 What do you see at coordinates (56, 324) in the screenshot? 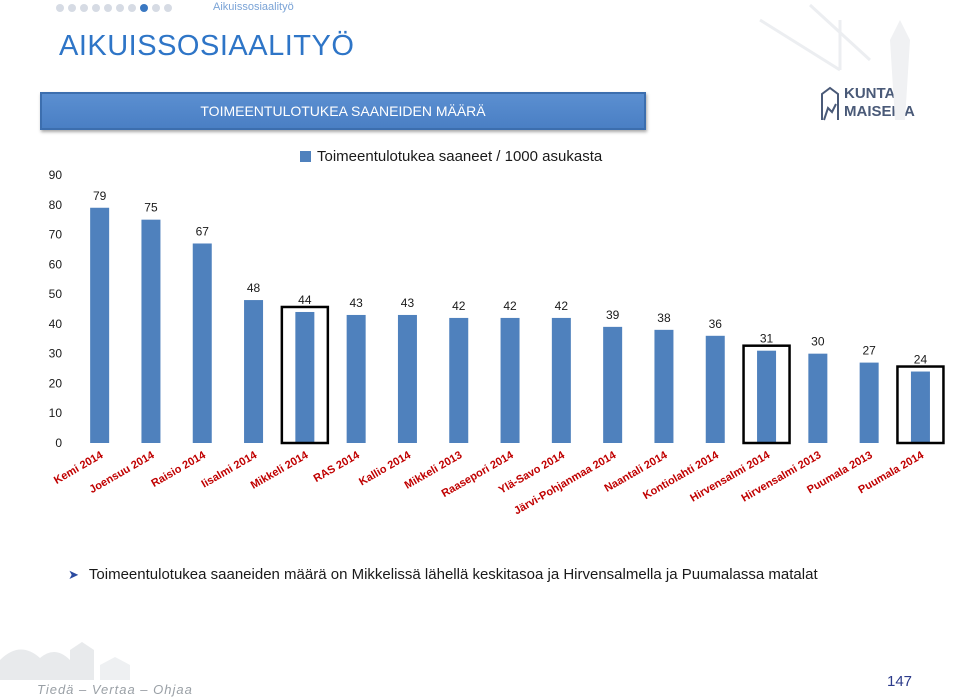
I see `y-tick-label: 40` at bounding box center [56, 324].